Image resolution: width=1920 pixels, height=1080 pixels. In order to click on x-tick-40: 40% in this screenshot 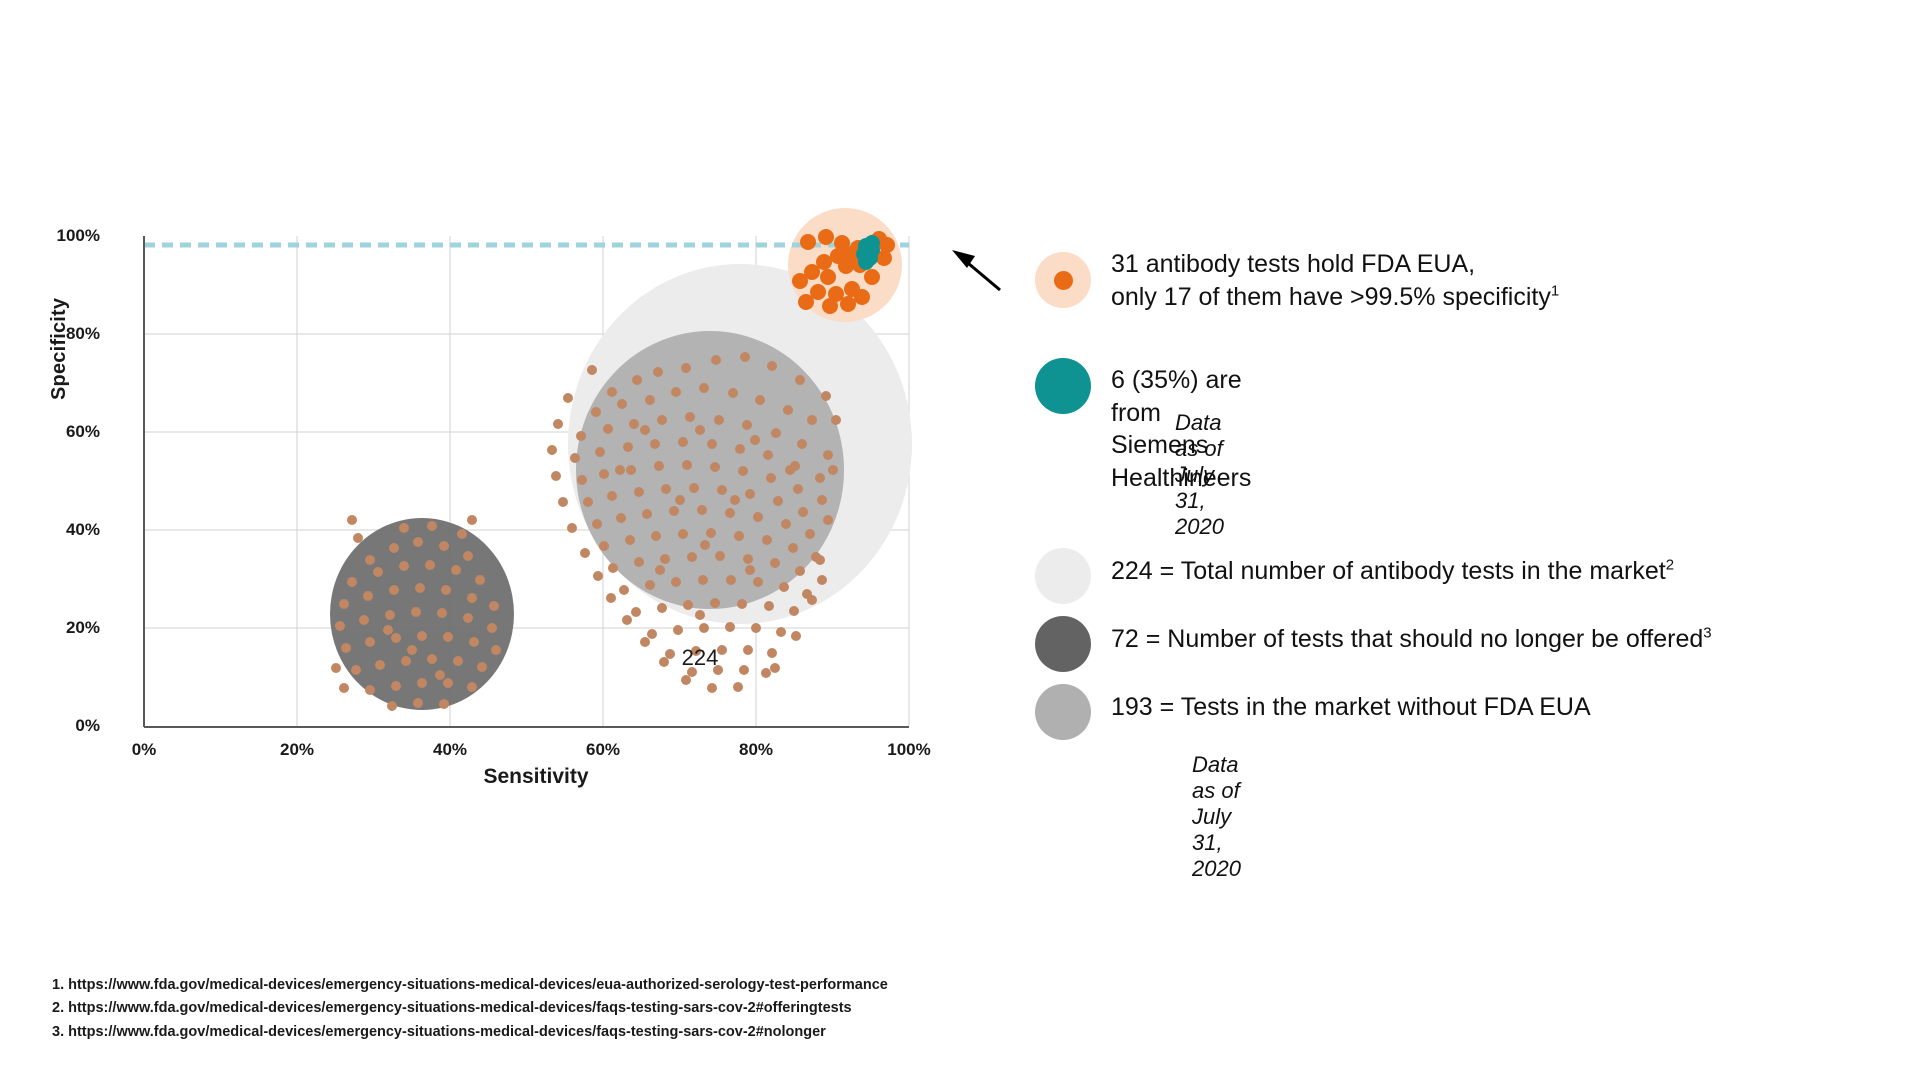, I will do `click(450, 749)`.